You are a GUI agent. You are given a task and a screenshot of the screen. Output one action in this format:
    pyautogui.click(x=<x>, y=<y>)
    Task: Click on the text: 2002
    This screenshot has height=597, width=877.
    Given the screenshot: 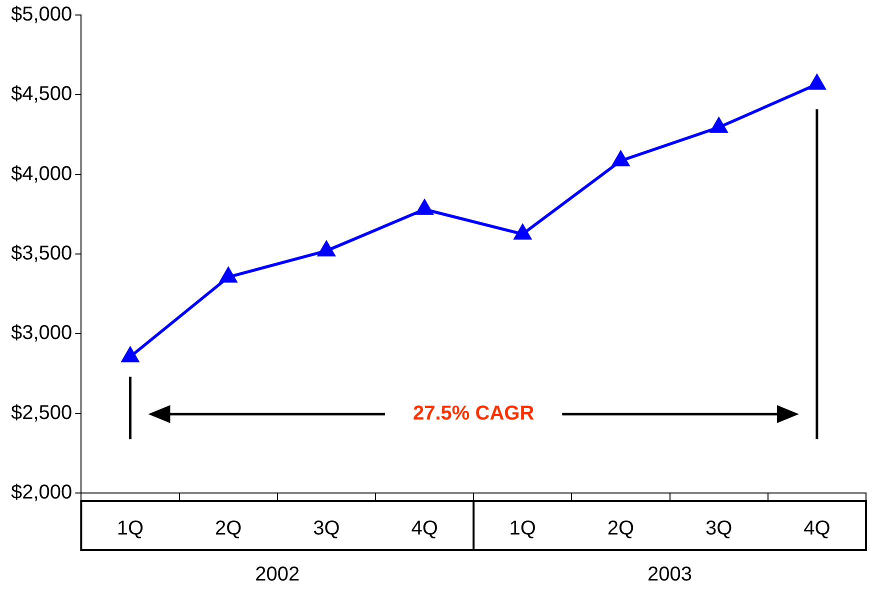 What is the action you would take?
    pyautogui.click(x=277, y=575)
    